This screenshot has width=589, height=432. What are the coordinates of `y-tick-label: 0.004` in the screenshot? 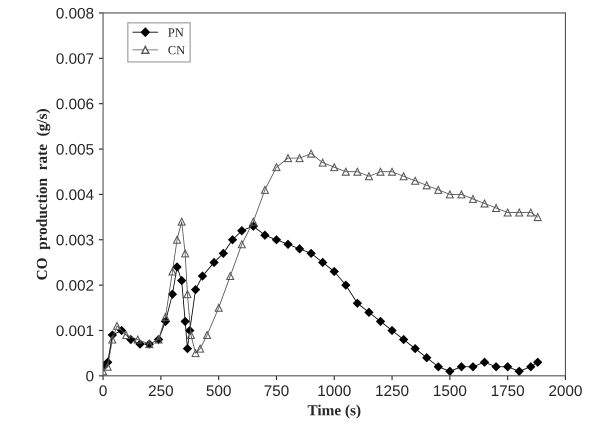 It's located at (75, 194).